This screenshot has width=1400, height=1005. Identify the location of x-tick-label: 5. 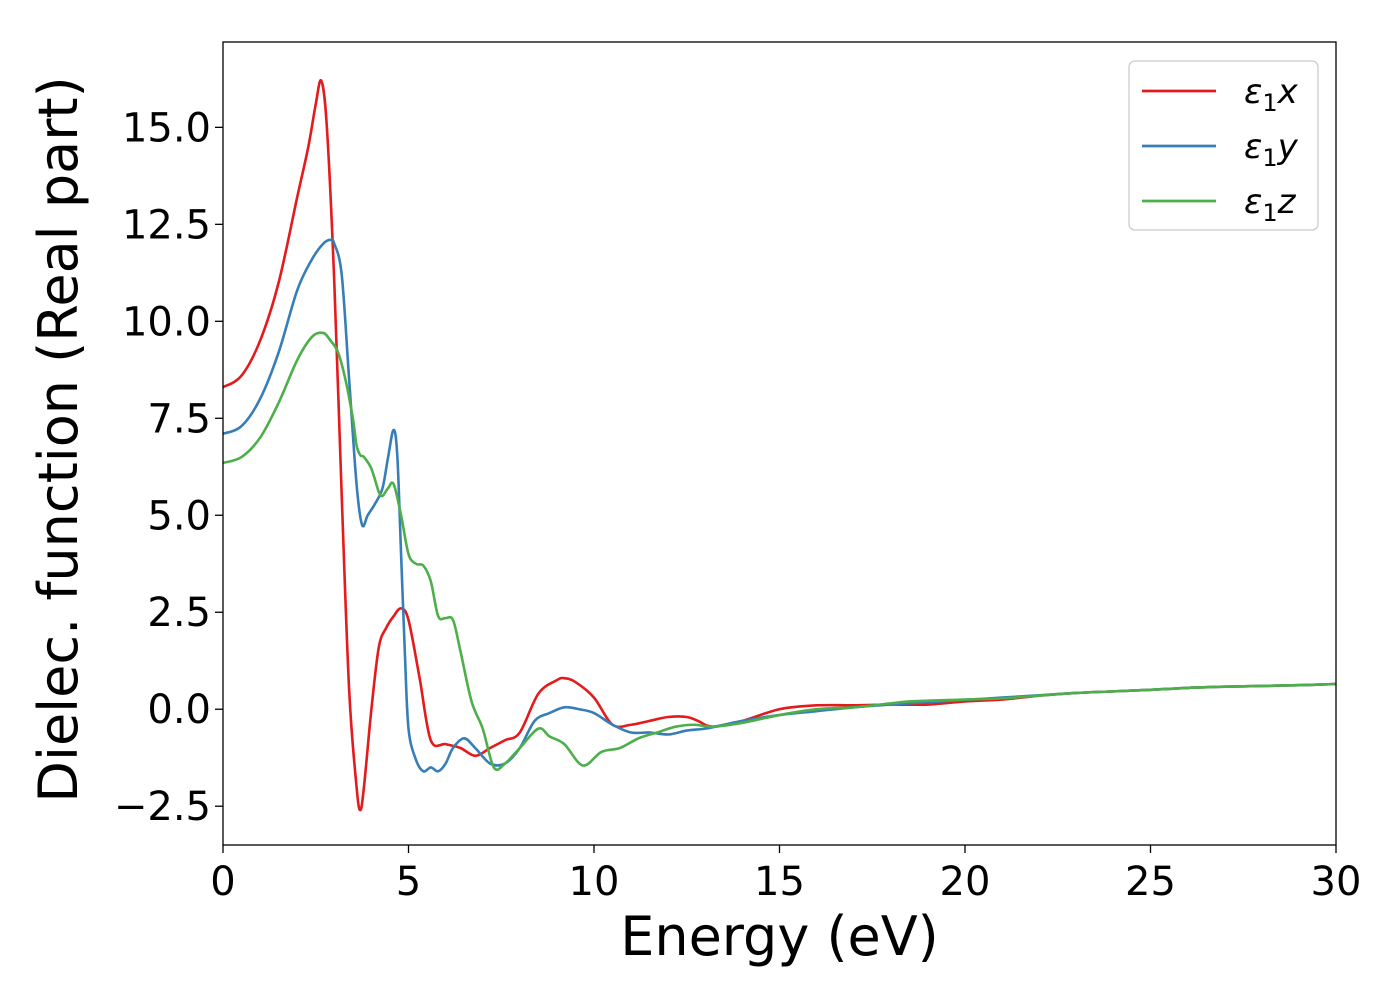
(408, 882).